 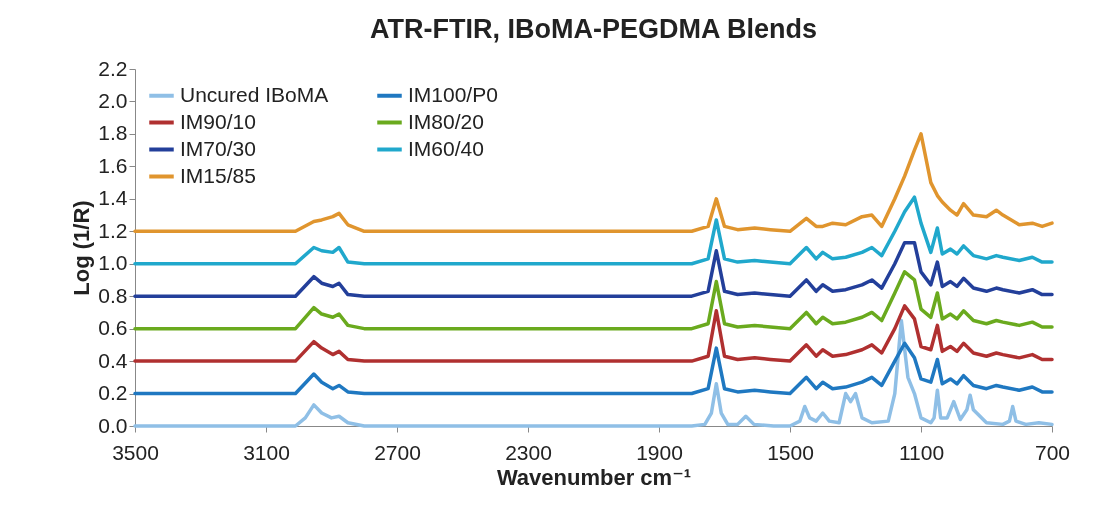 What do you see at coordinates (113, 360) in the screenshot?
I see `y-tick-label: 0.4` at bounding box center [113, 360].